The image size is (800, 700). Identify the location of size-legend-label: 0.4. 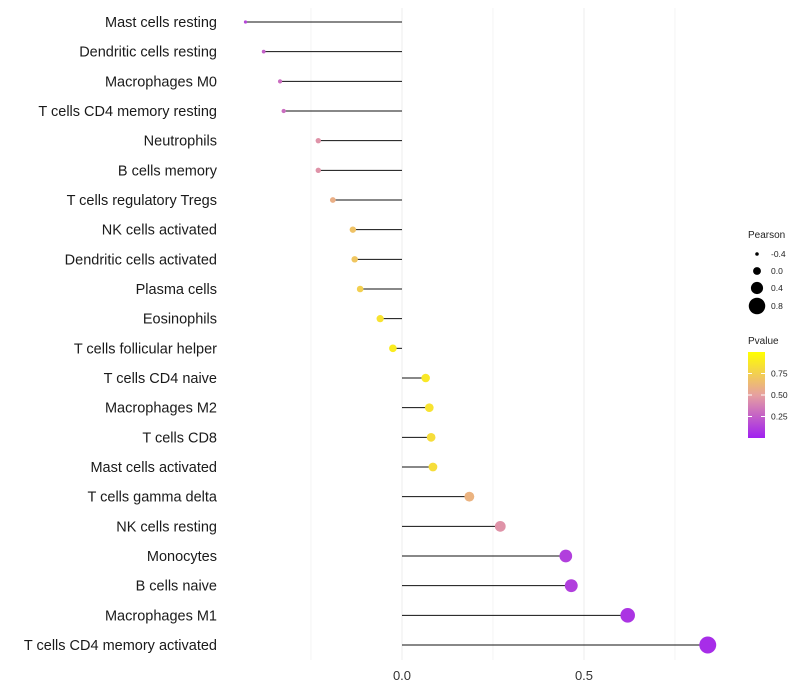
(777, 288).